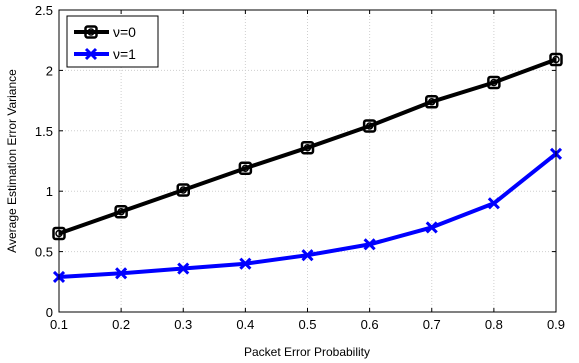  I want to click on x-axis-label: Packet Error Probability, so click(307, 352).